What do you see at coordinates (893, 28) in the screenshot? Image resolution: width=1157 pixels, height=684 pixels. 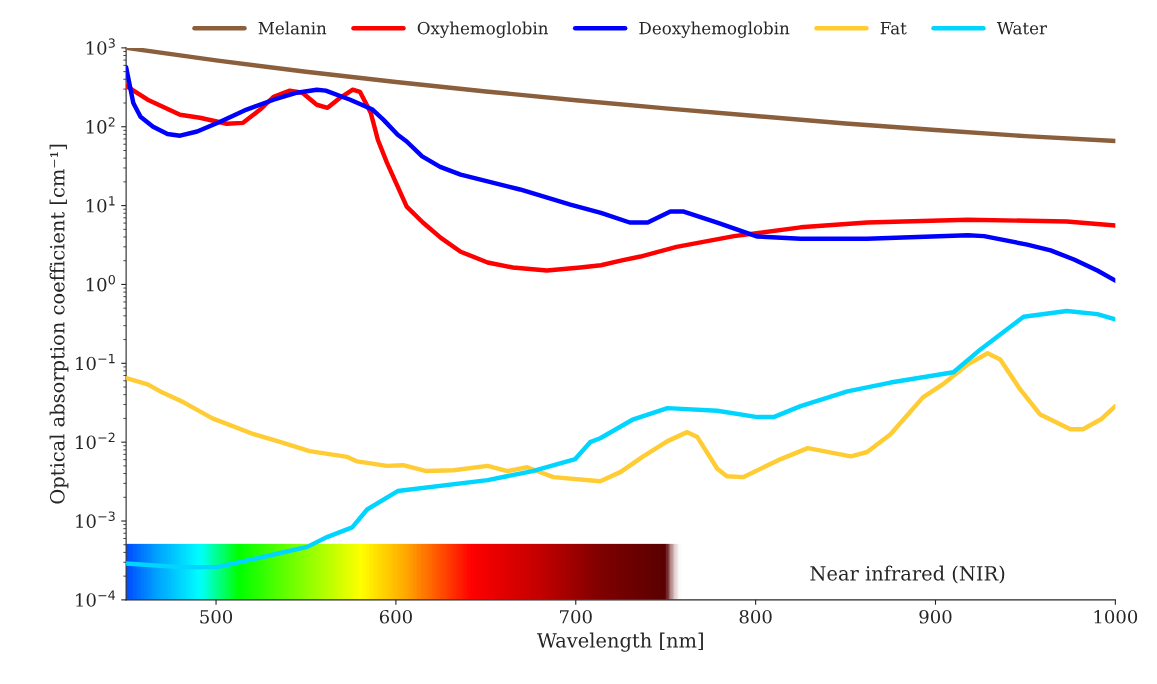 I see `legend-label: Fat` at bounding box center [893, 28].